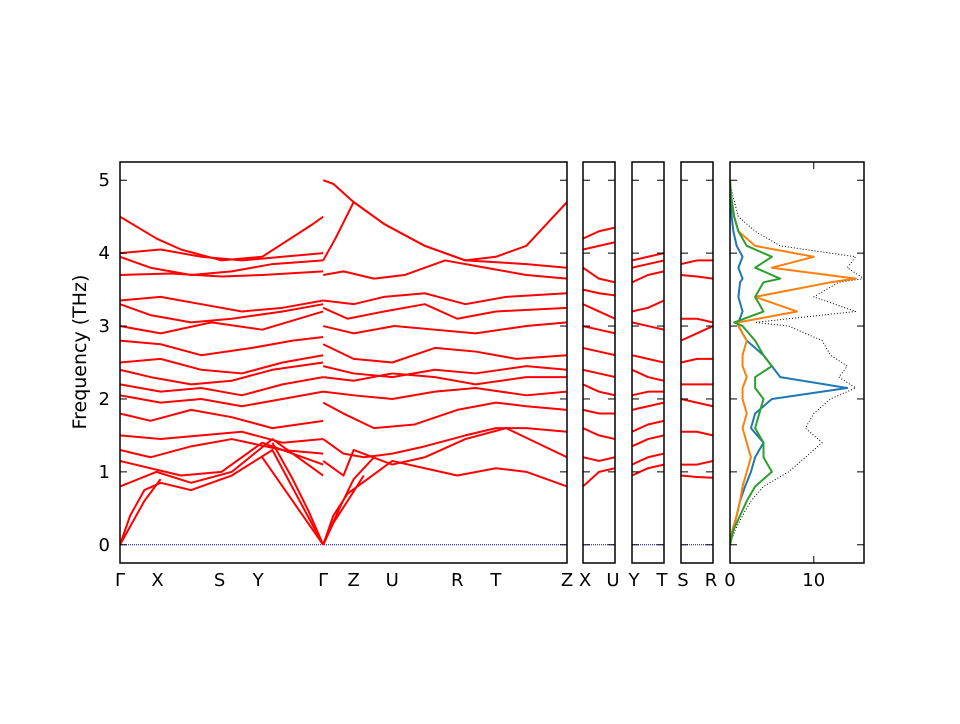 Image resolution: width=960 pixels, height=724 pixels. I want to click on y-tick-label: 2, so click(104, 399).